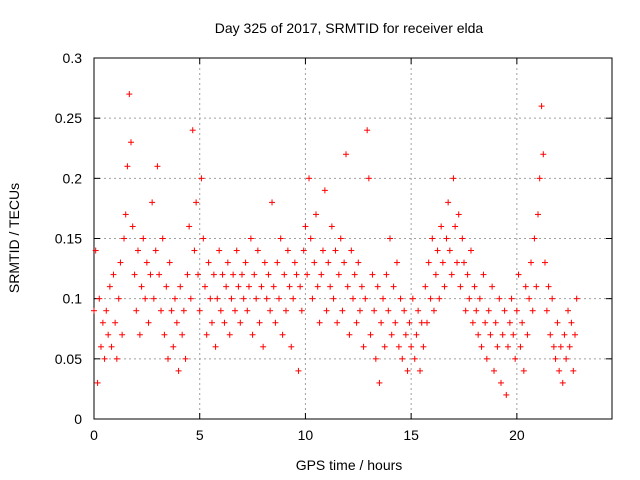 The image size is (640, 480). Describe the element at coordinates (73, 299) in the screenshot. I see `y-tick-label: 0.1` at that location.